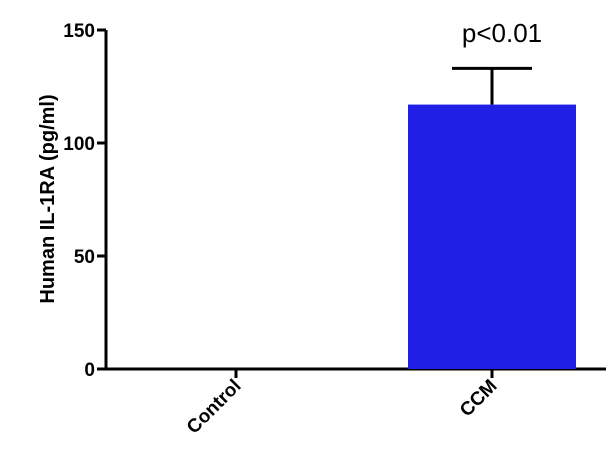  I want to click on significance-annotation: p<0.01, so click(502, 33).